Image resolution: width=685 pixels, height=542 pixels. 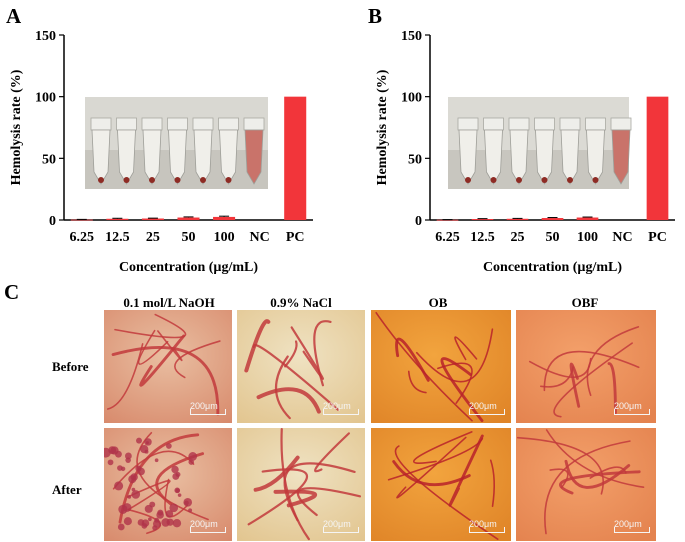 What do you see at coordinates (585, 302) in the screenshot?
I see `cam-column-label-obf: OBF` at bounding box center [585, 302].